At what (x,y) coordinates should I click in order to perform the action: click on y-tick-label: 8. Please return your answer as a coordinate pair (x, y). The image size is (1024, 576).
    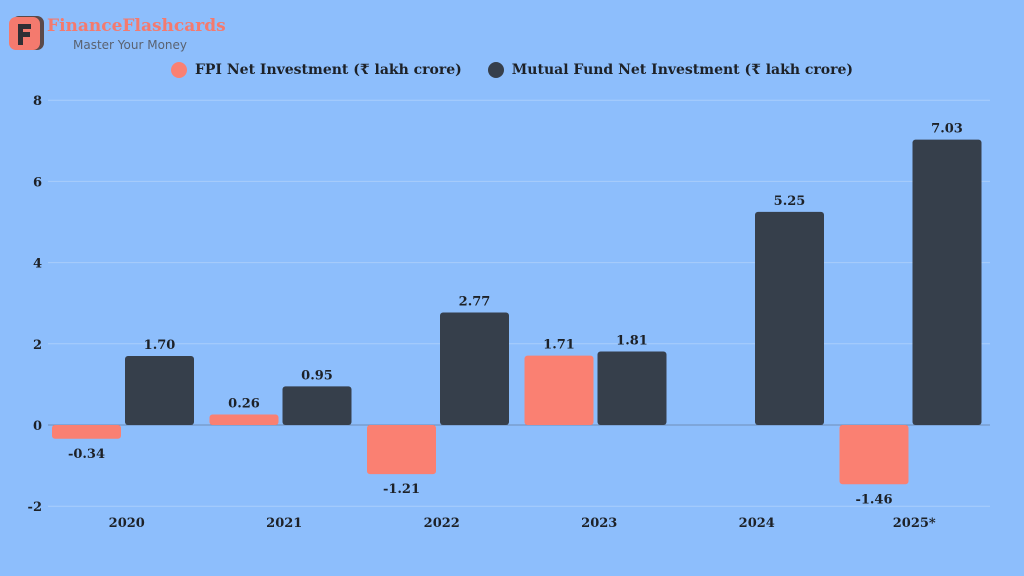
    Looking at the image, I should click on (37, 101).